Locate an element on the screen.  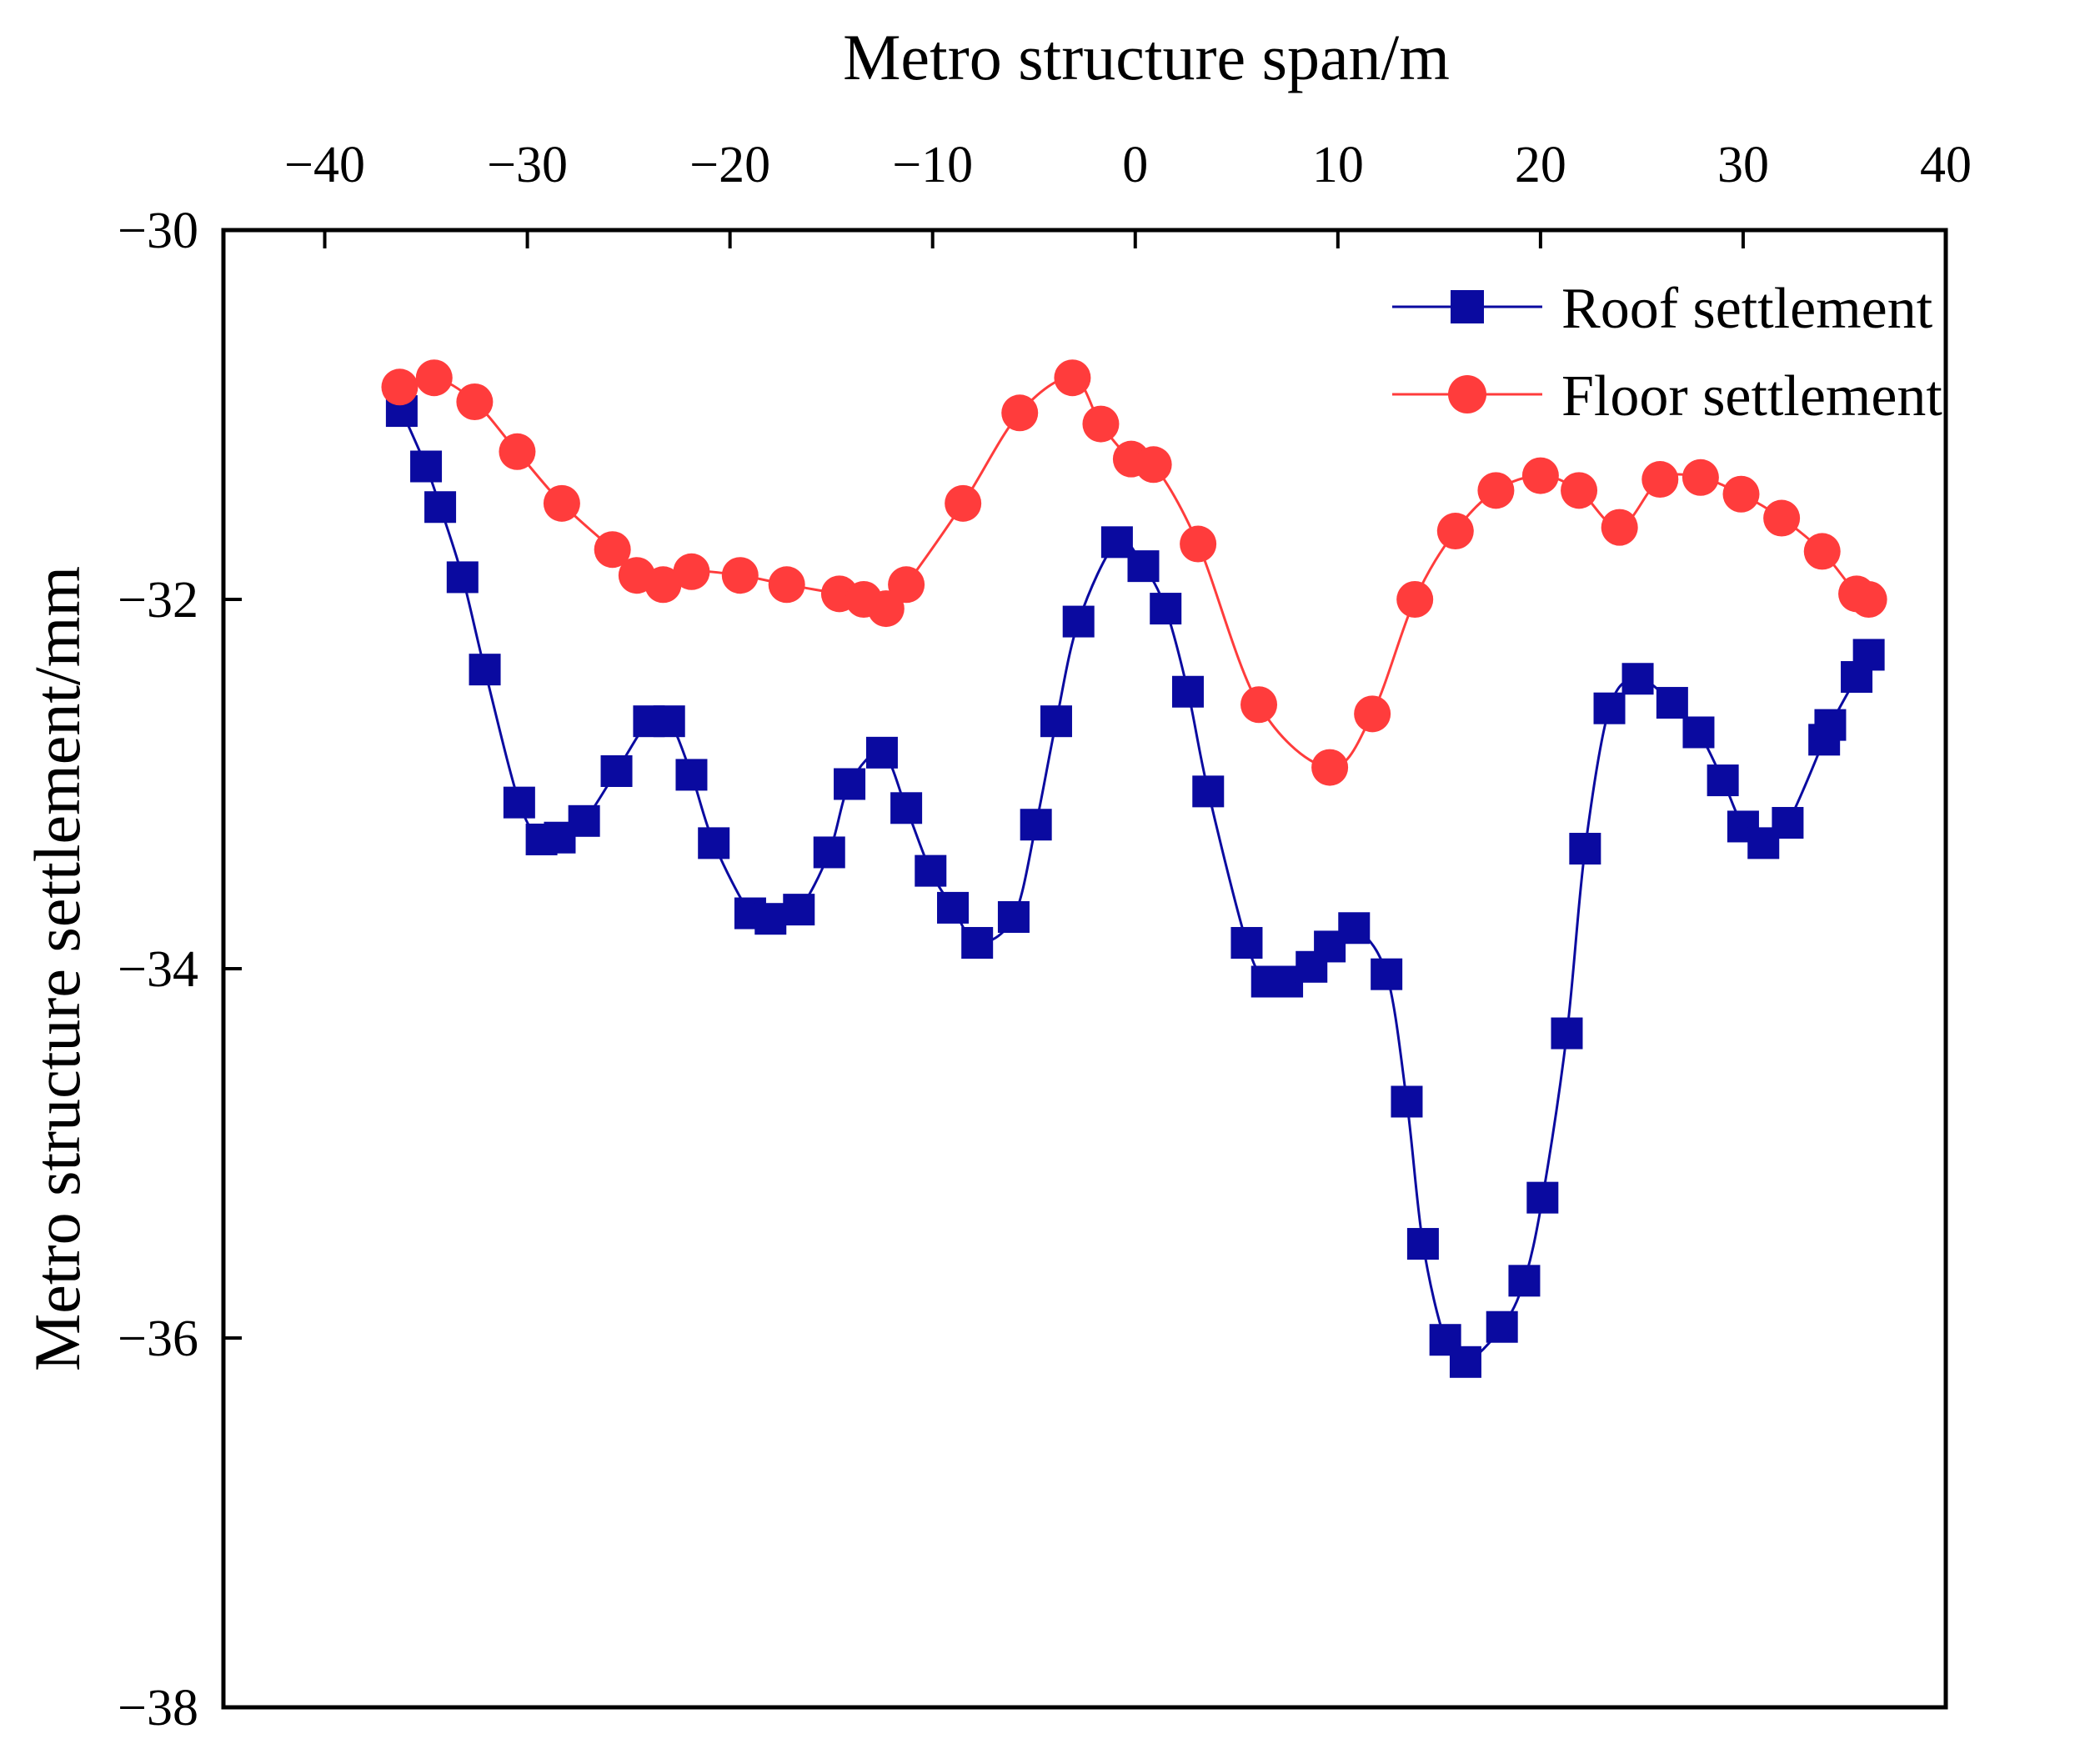
legend-roof-marker is located at coordinates (1467, 306).